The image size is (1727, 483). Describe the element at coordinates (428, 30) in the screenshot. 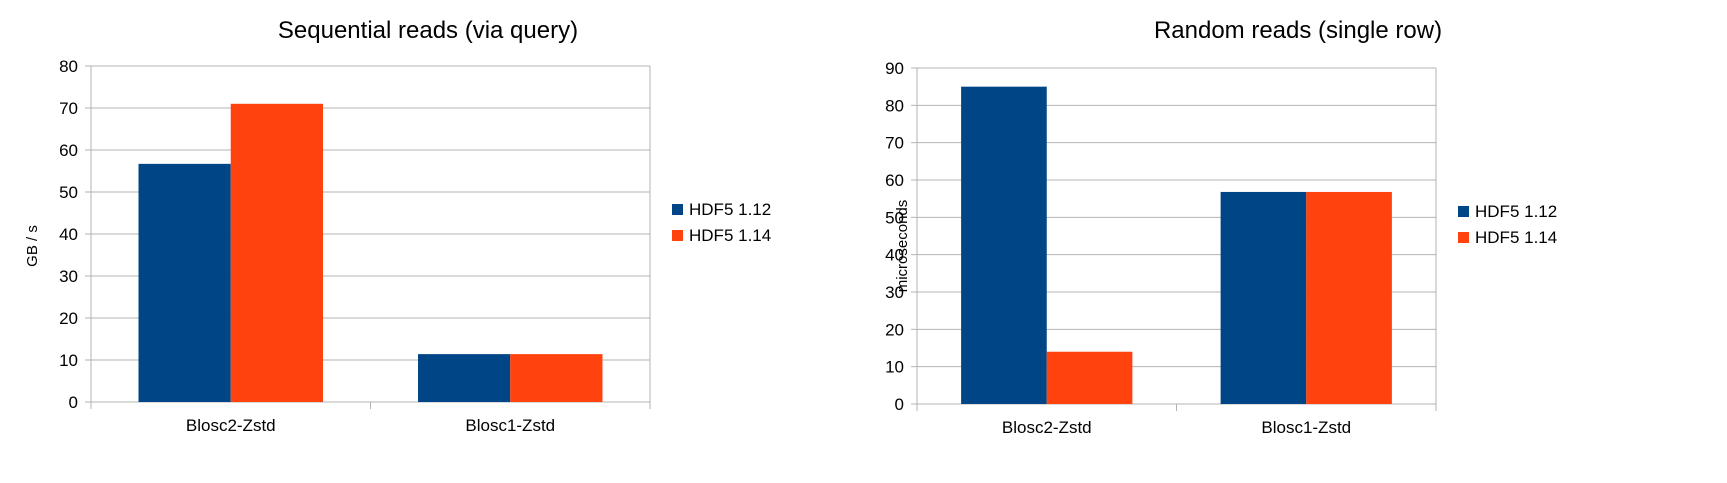

I see `chart-title: Sequential reads (via query)` at that location.